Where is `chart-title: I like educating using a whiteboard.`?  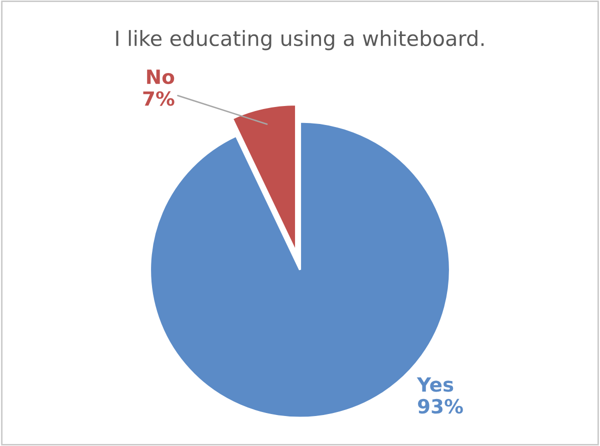 chart-title: I like educating using a whiteboard. is located at coordinates (300, 40).